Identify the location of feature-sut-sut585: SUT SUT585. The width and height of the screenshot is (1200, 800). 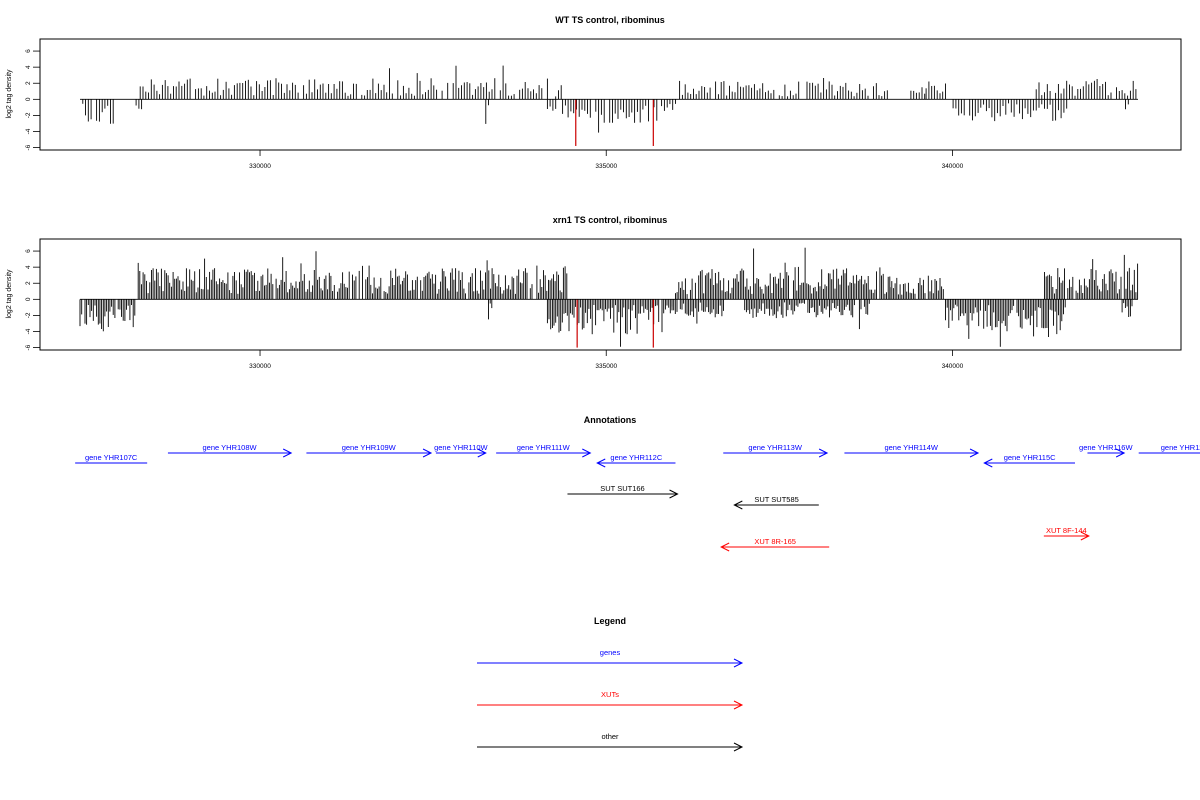
(776, 502).